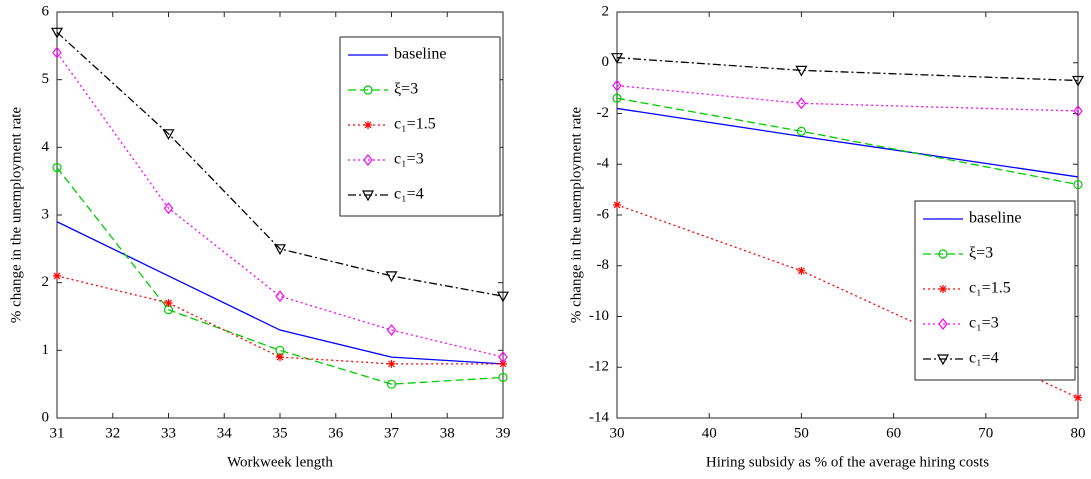 Image resolution: width=1091 pixels, height=479 pixels. I want to click on y-tick-label: 6, so click(46, 11).